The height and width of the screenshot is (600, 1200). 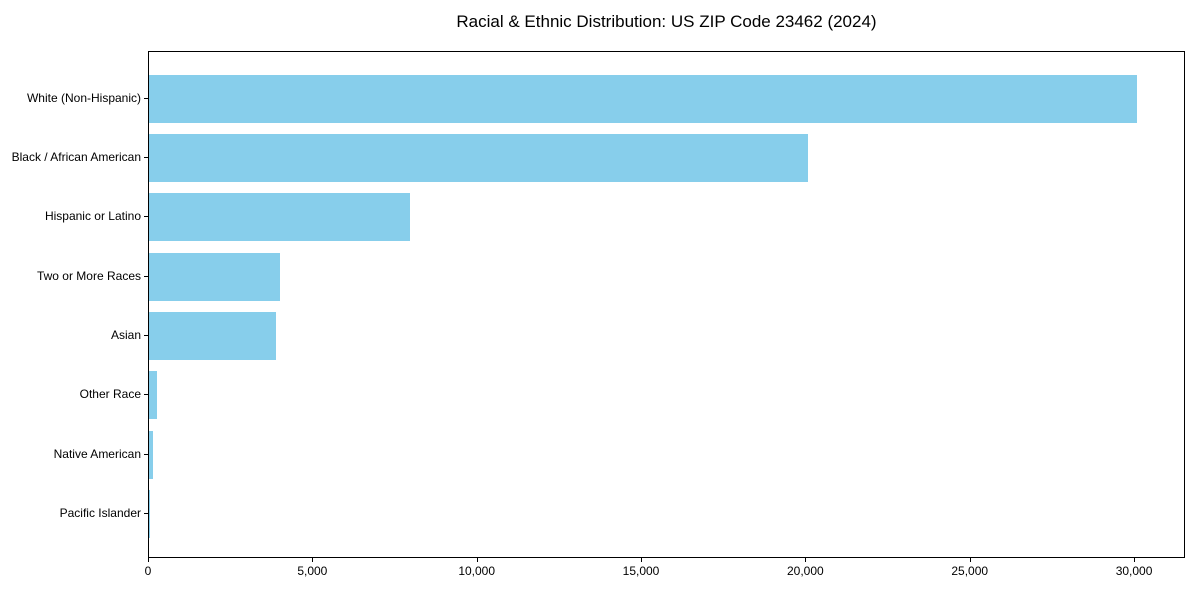 What do you see at coordinates (1134, 571) in the screenshot?
I see `x-axis-tick-label-30000: 30,000` at bounding box center [1134, 571].